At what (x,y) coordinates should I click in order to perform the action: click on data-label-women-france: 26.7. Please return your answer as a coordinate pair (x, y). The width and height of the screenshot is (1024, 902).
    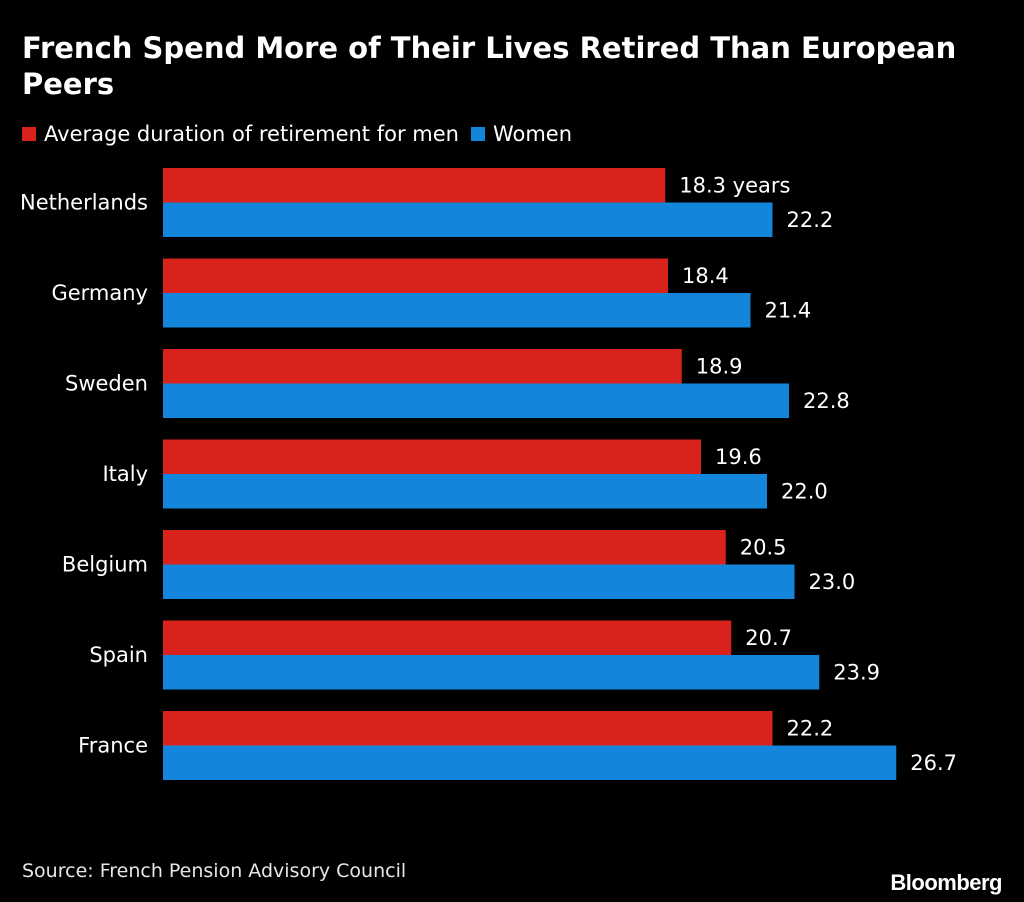
    Looking at the image, I should click on (933, 763).